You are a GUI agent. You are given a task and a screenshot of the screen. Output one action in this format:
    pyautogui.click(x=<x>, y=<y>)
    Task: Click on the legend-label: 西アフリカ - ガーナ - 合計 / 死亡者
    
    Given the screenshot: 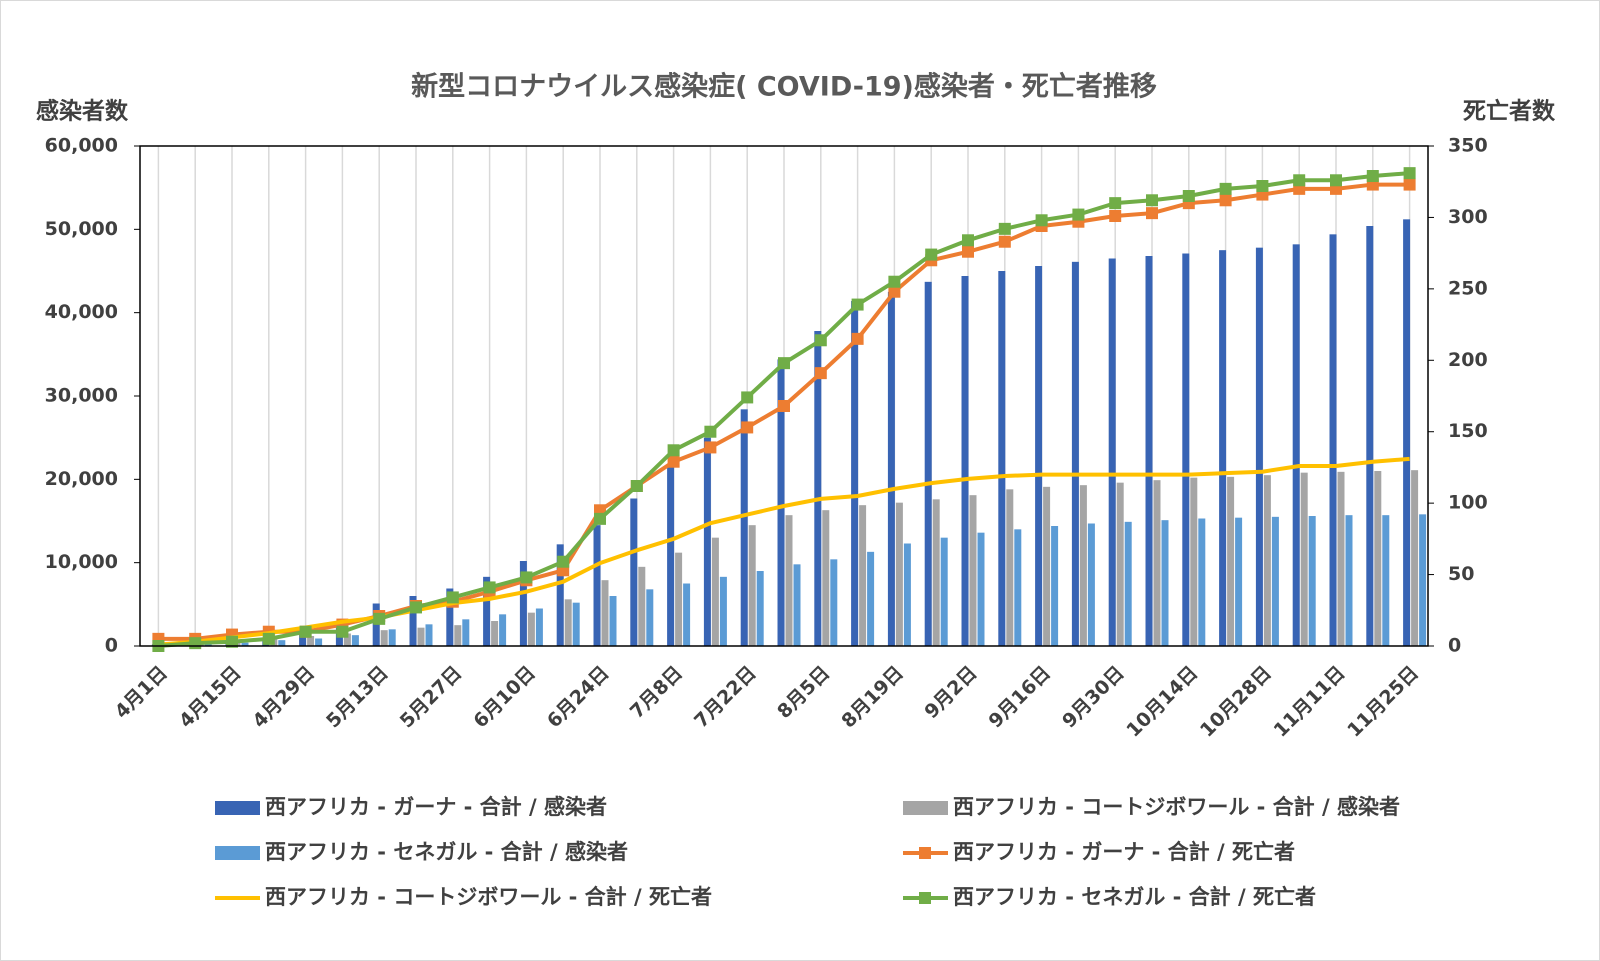 What is the action you would take?
    pyautogui.click(x=1124, y=852)
    